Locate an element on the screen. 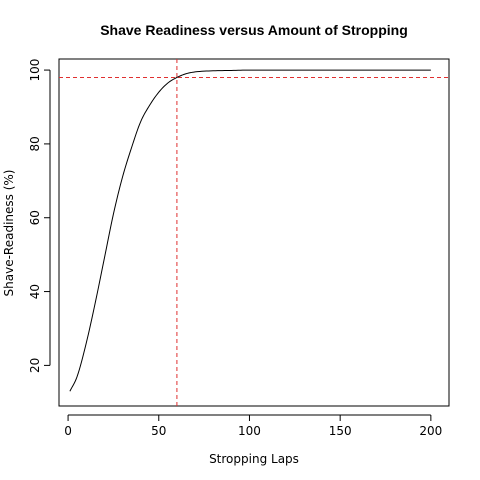 This screenshot has width=480, height=480. y-tick-label: 80 is located at coordinates (35, 143).